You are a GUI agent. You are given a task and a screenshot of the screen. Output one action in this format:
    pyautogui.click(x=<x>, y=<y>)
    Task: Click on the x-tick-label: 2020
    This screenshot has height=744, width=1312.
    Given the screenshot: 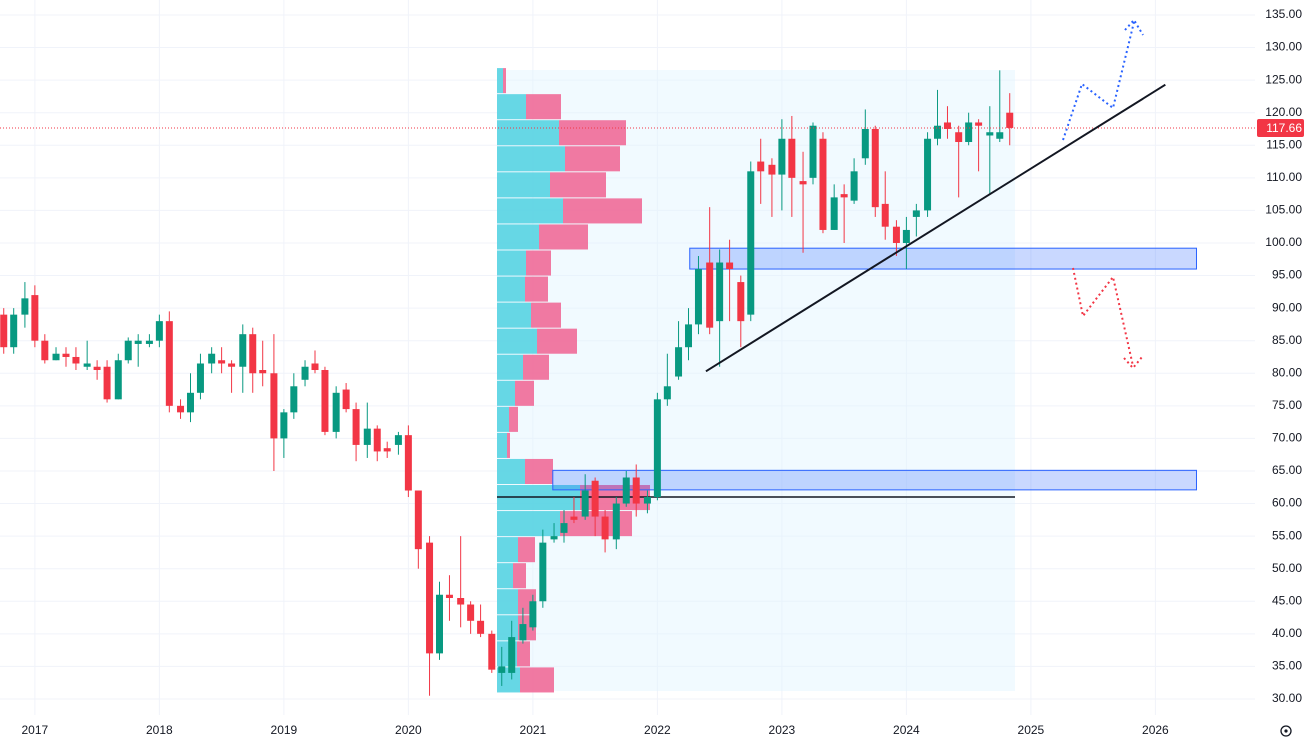 What is the action you would take?
    pyautogui.click(x=408, y=730)
    